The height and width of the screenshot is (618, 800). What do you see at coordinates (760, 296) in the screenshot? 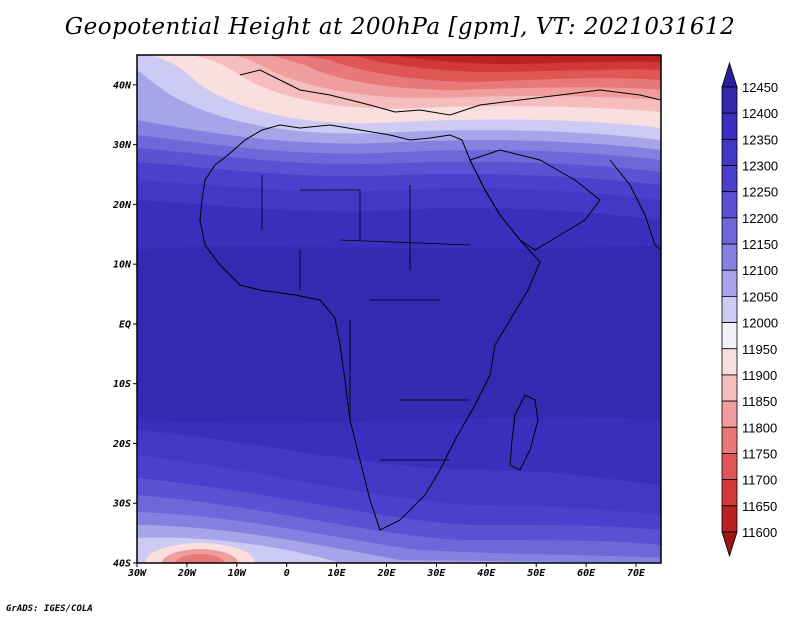
I see `colorbar-label: 12050` at bounding box center [760, 296].